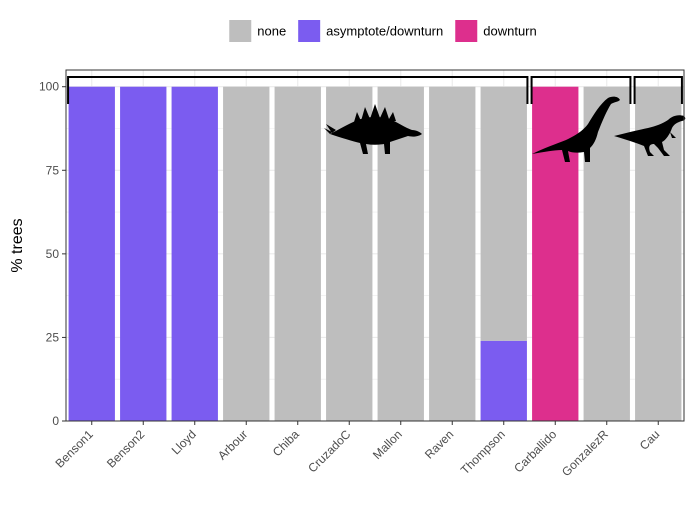 The width and height of the screenshot is (695, 522). Describe the element at coordinates (650, 135) in the screenshot. I see `theropod-icon` at that location.